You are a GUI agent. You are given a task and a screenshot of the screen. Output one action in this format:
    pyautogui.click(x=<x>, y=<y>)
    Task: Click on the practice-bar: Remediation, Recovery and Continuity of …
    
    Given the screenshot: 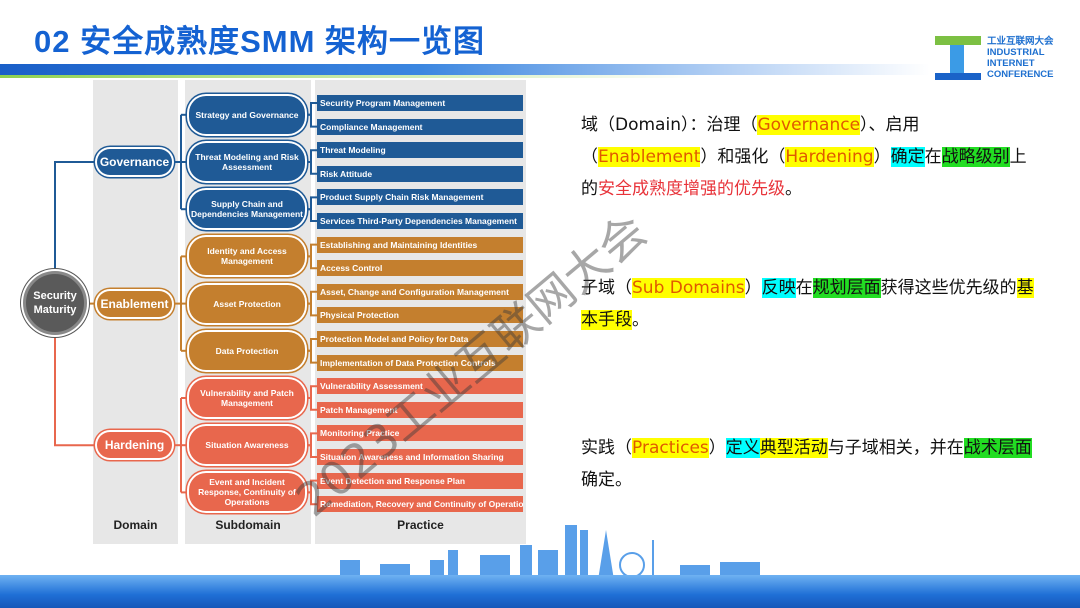 What is the action you would take?
    pyautogui.click(x=420, y=504)
    